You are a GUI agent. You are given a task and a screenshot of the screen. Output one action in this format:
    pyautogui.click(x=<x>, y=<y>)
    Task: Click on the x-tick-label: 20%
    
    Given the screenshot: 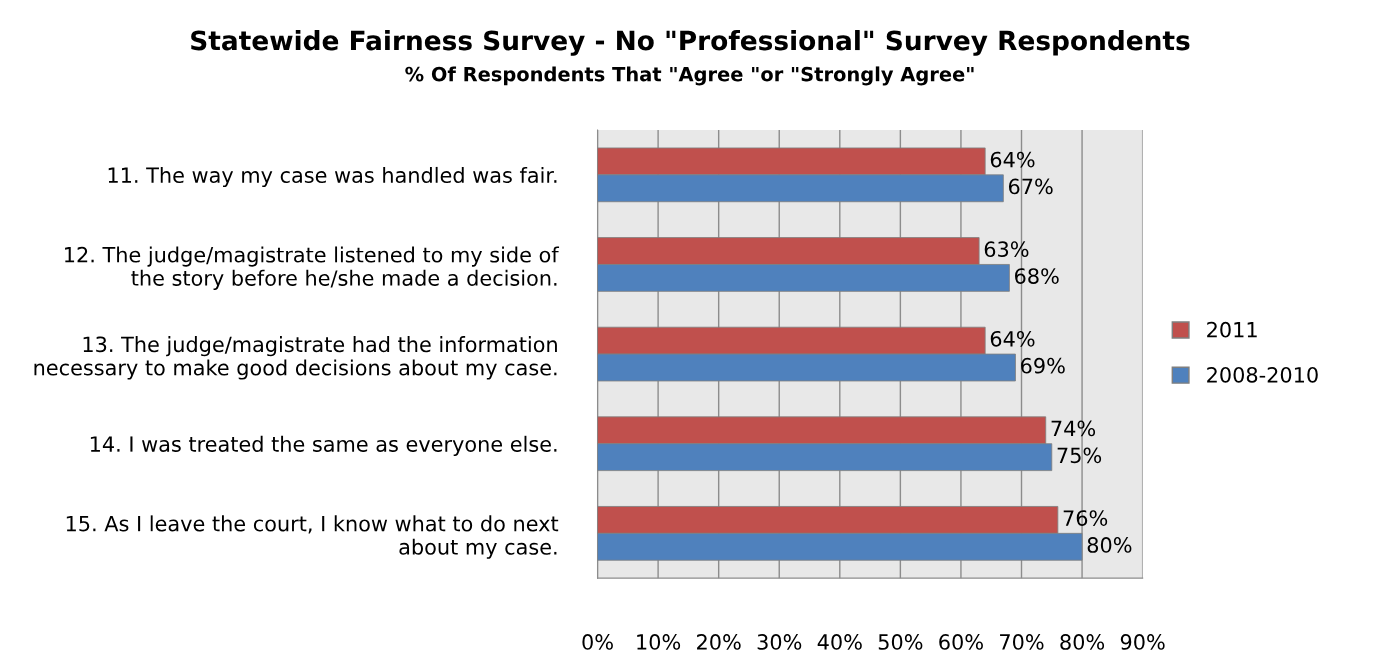 What is the action you would take?
    pyautogui.click(x=719, y=642)
    